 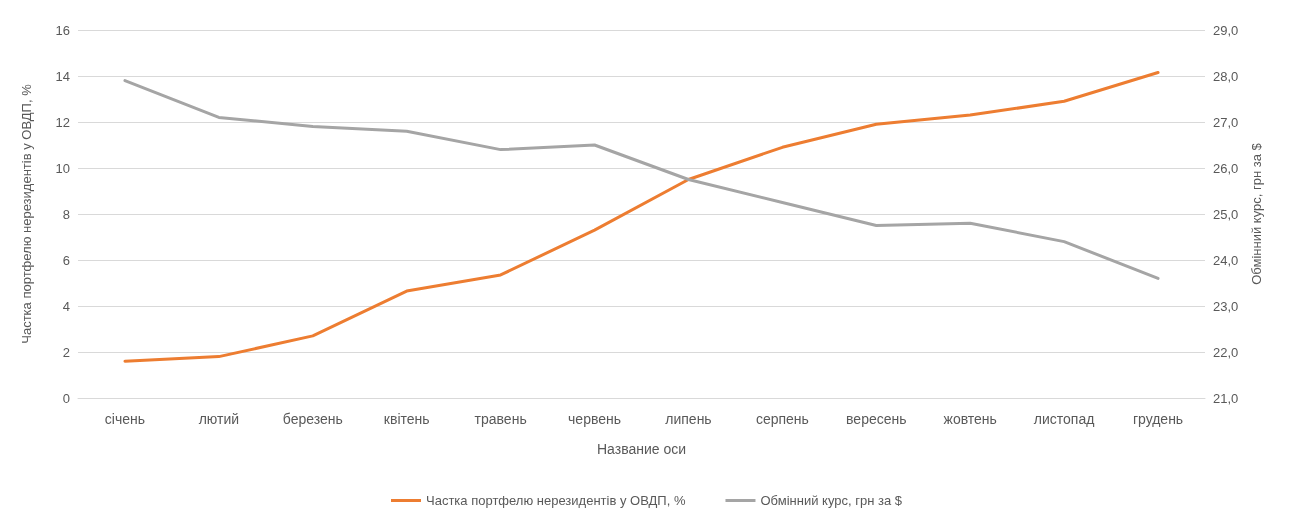 What do you see at coordinates (876, 419) in the screenshot?
I see `x-tick-label: вересень` at bounding box center [876, 419].